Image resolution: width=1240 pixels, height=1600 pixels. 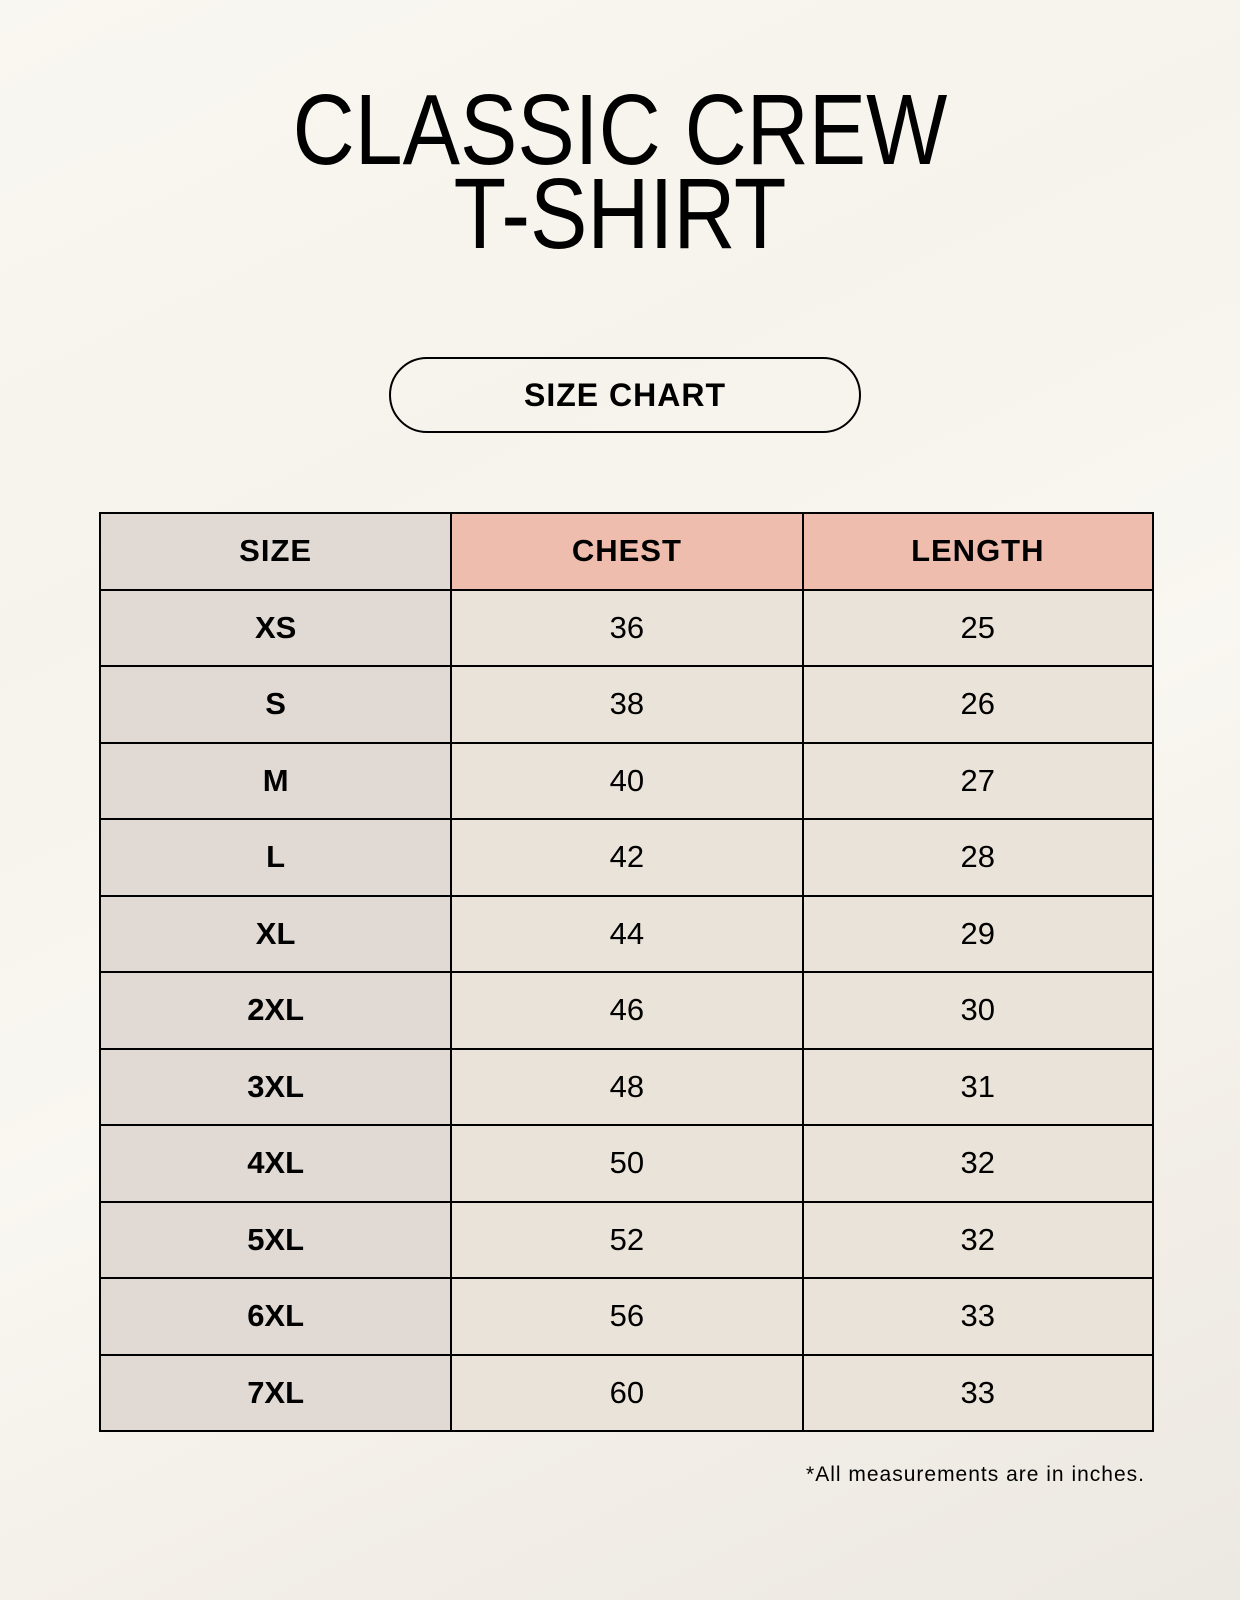 I want to click on size-cell: XL, so click(x=275, y=933).